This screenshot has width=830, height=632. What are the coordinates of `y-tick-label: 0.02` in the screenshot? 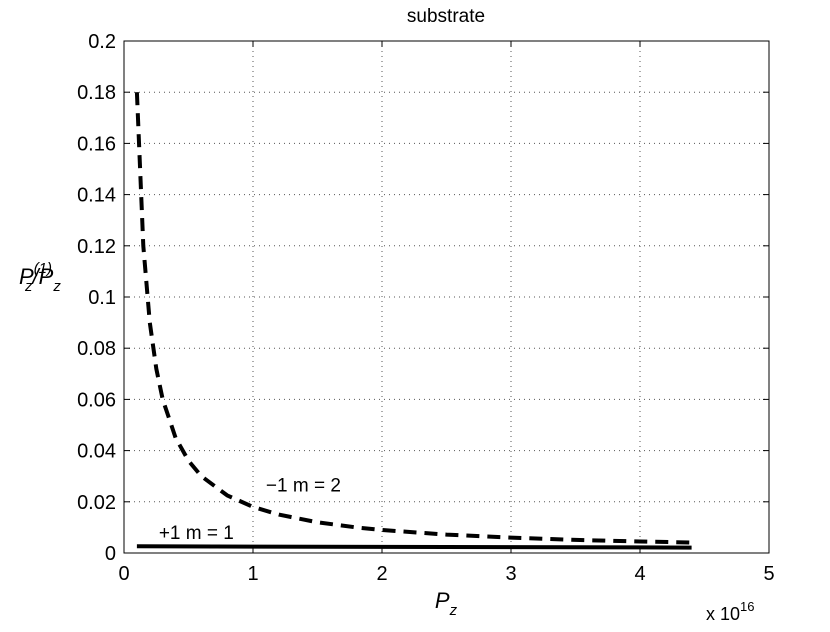 It's located at (96, 503).